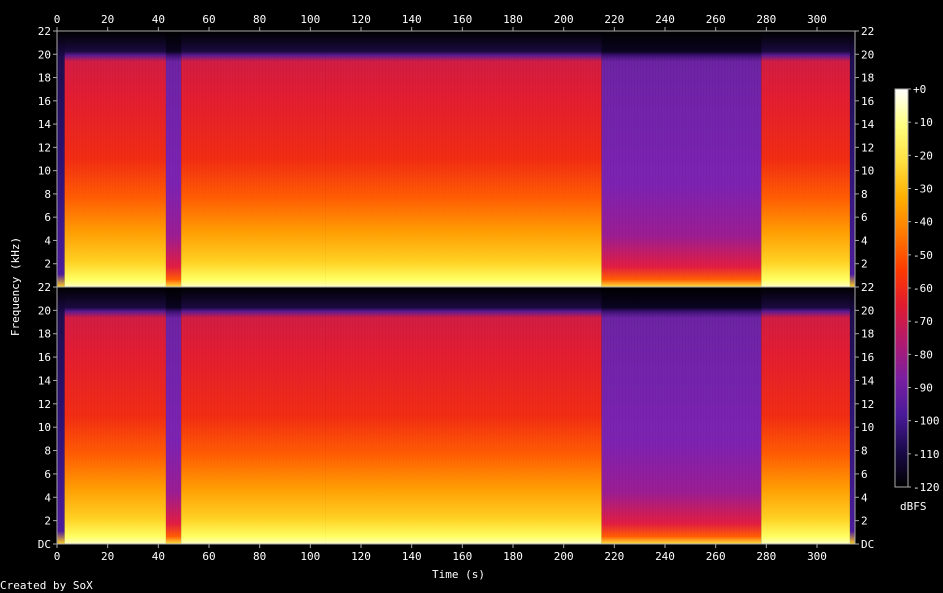 This screenshot has height=593, width=943. What do you see at coordinates (44, 101) in the screenshot?
I see `y-tick-label-left-ch1: 16` at bounding box center [44, 101].